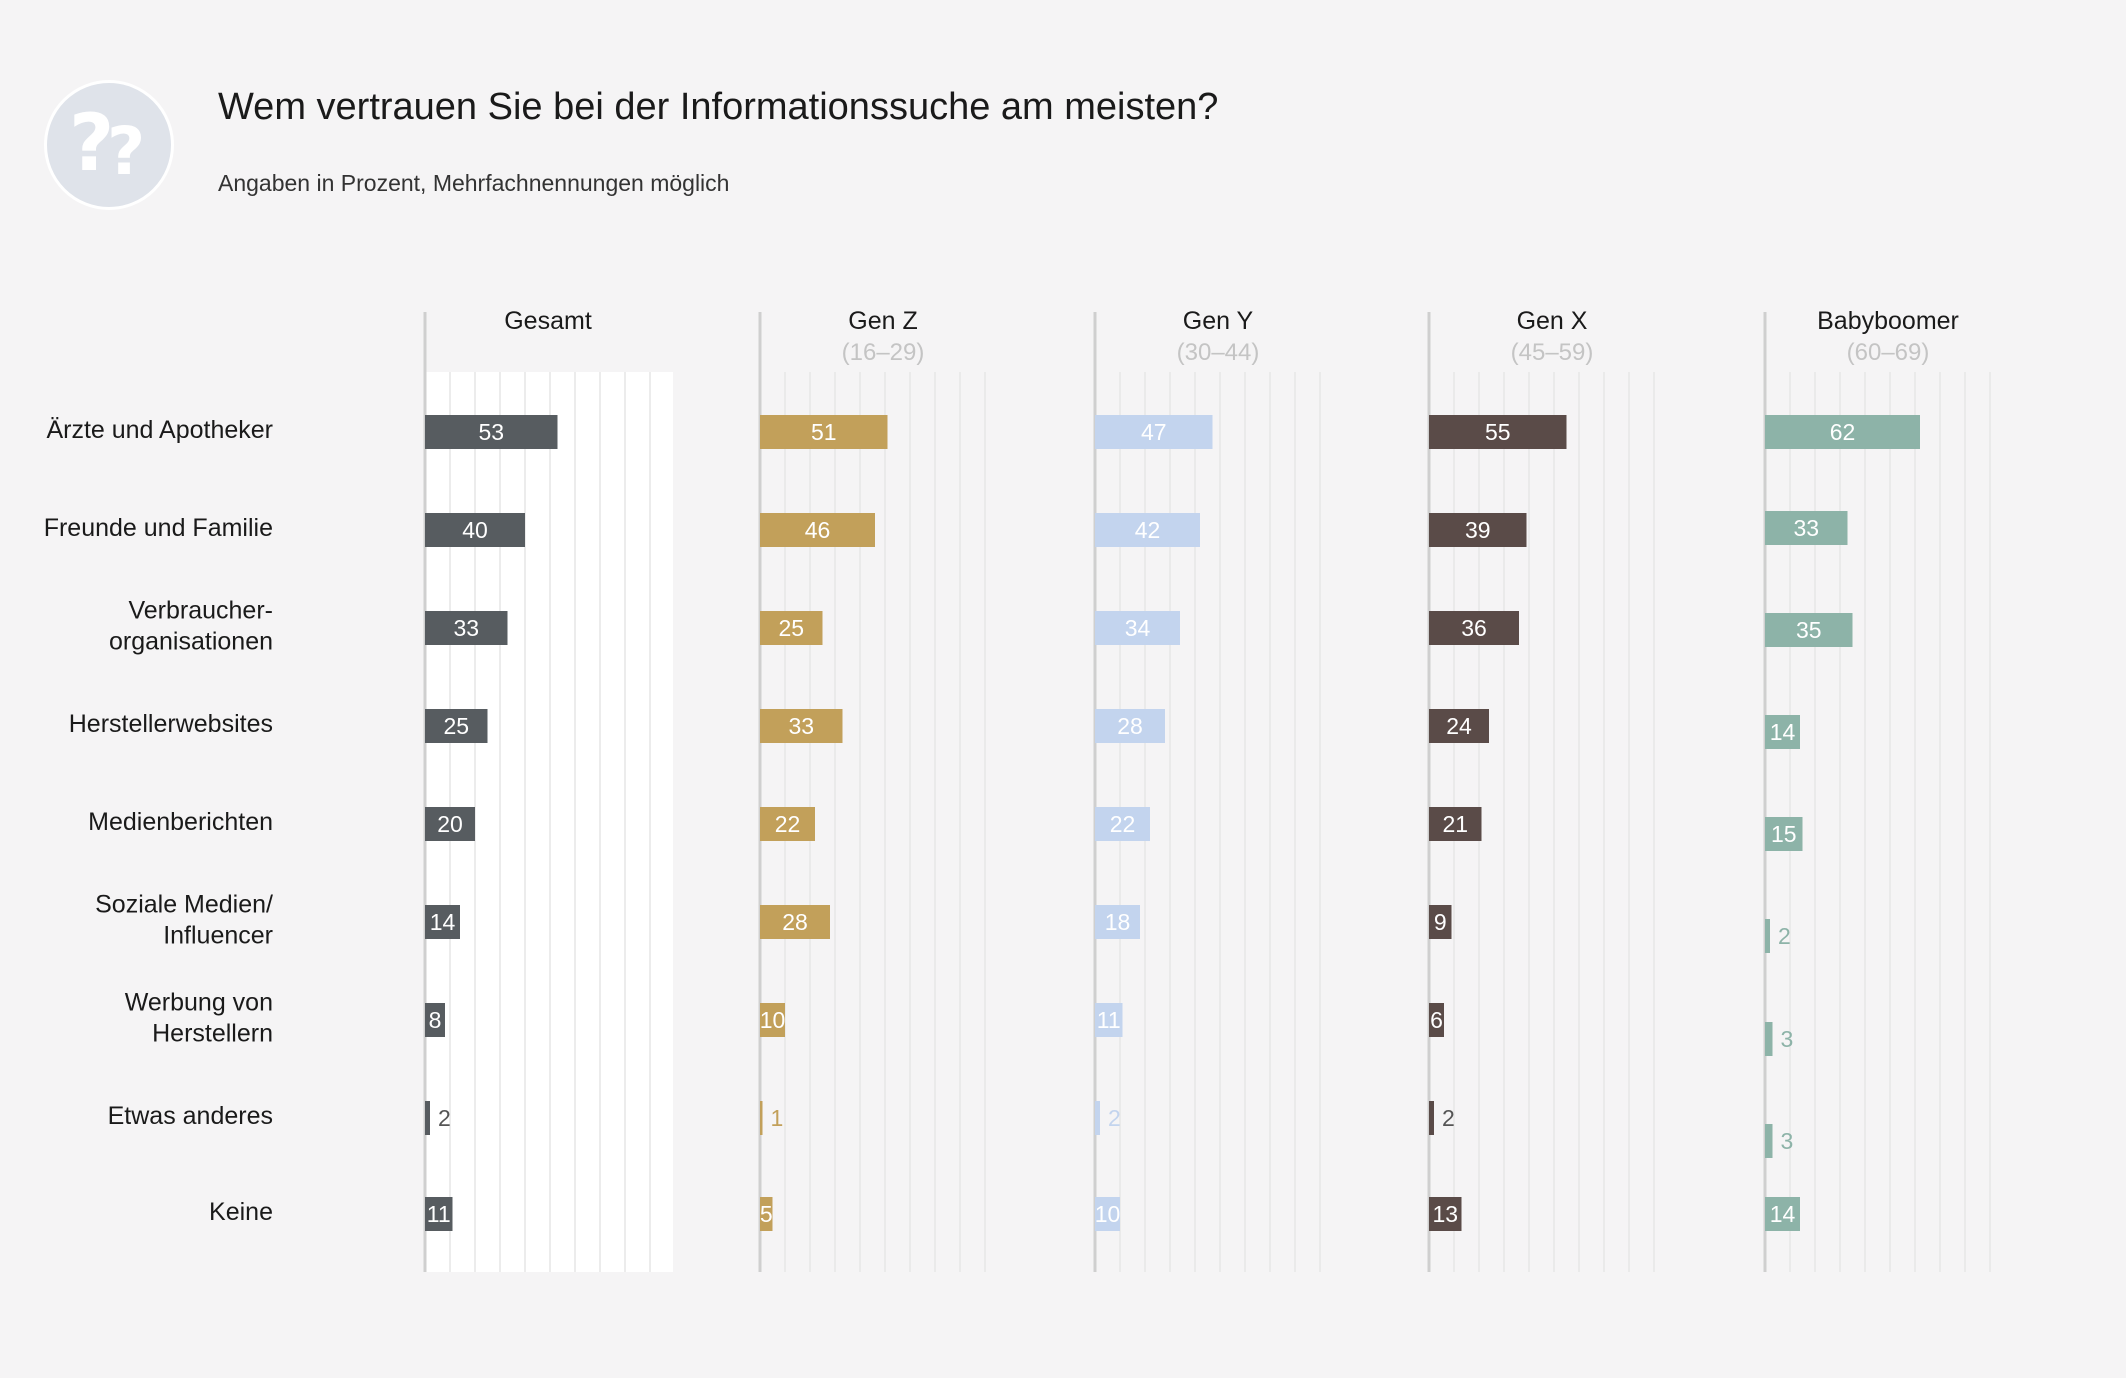 This screenshot has width=2126, height=1378. I want to click on bar-value-label: 8, so click(435, 1020).